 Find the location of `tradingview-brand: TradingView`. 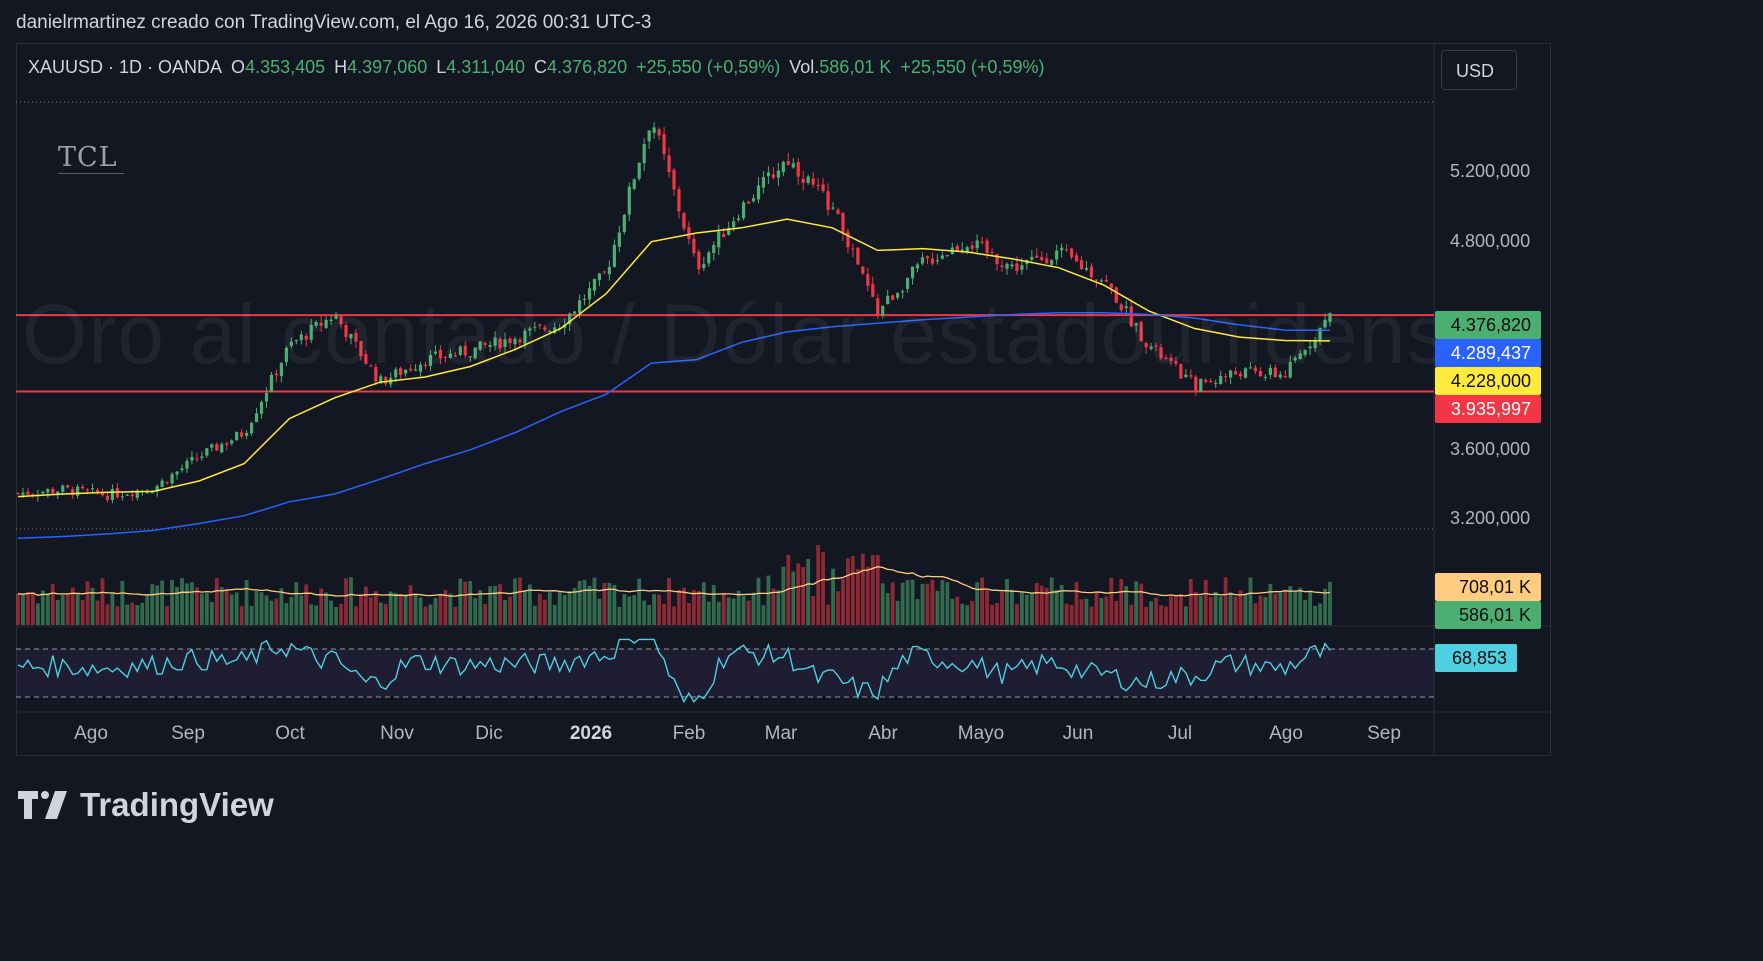

tradingview-brand: TradingView is located at coordinates (146, 805).